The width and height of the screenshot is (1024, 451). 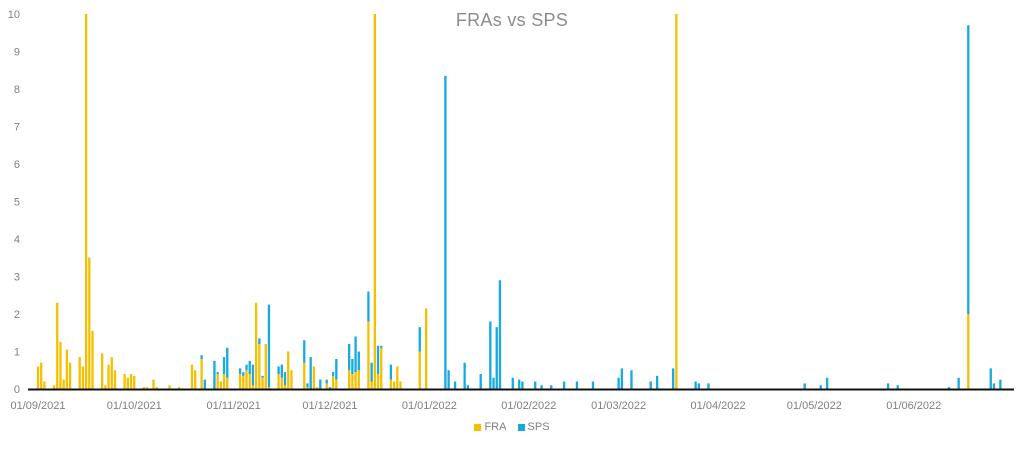 I want to click on y-tick-label: 6, so click(x=17, y=165).